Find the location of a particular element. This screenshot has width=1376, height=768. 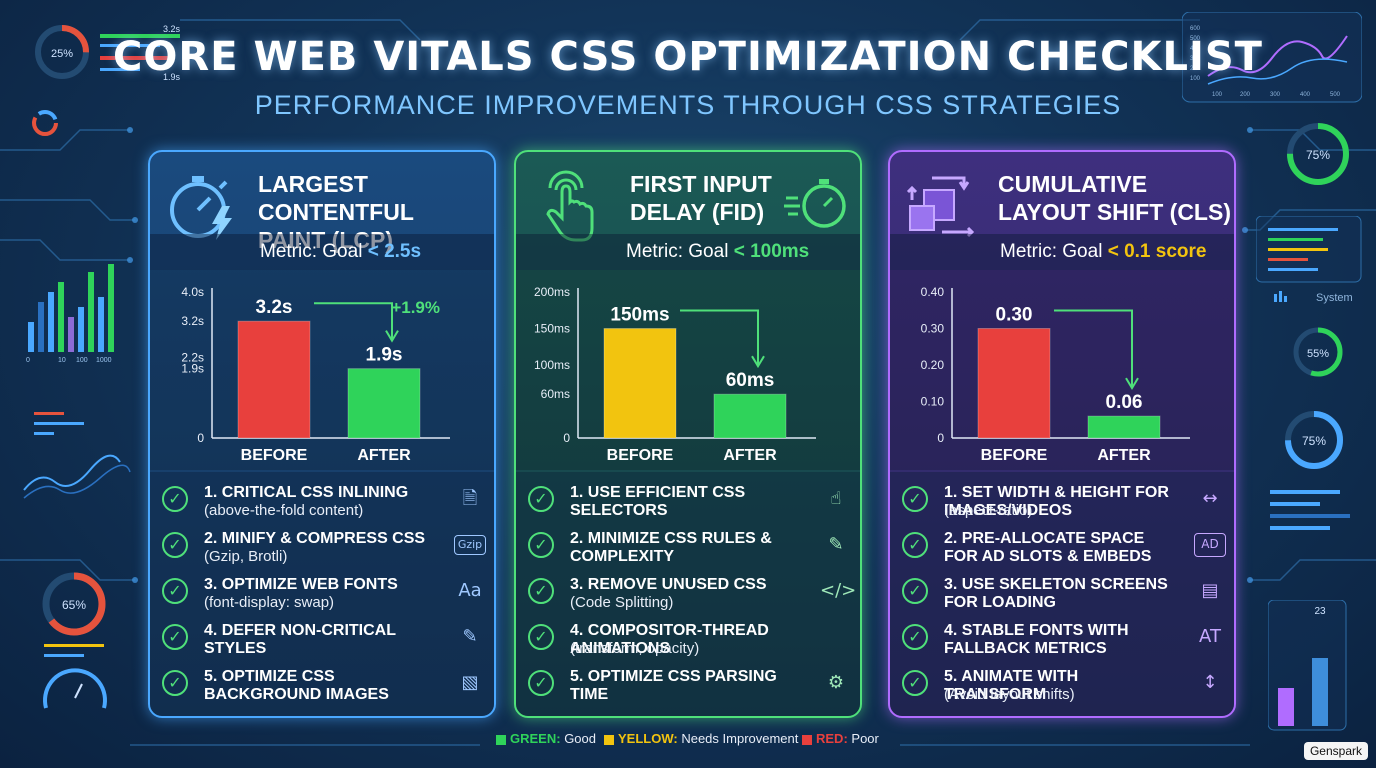

resize-icon: ↔ is located at coordinates (1210, 498).